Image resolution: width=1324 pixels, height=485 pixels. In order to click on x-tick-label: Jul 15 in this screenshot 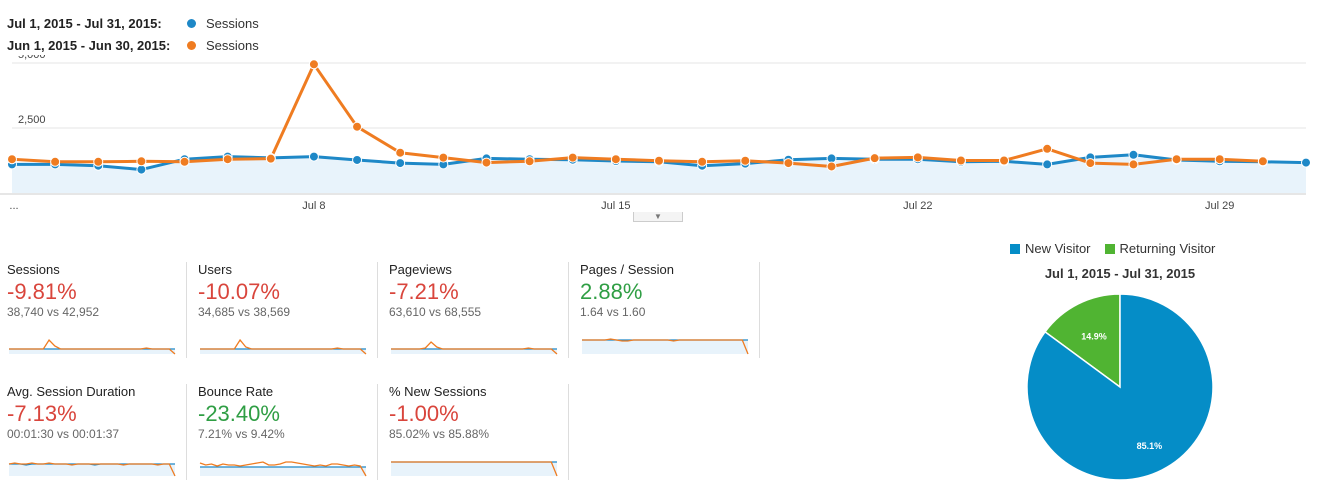, I will do `click(615, 206)`.